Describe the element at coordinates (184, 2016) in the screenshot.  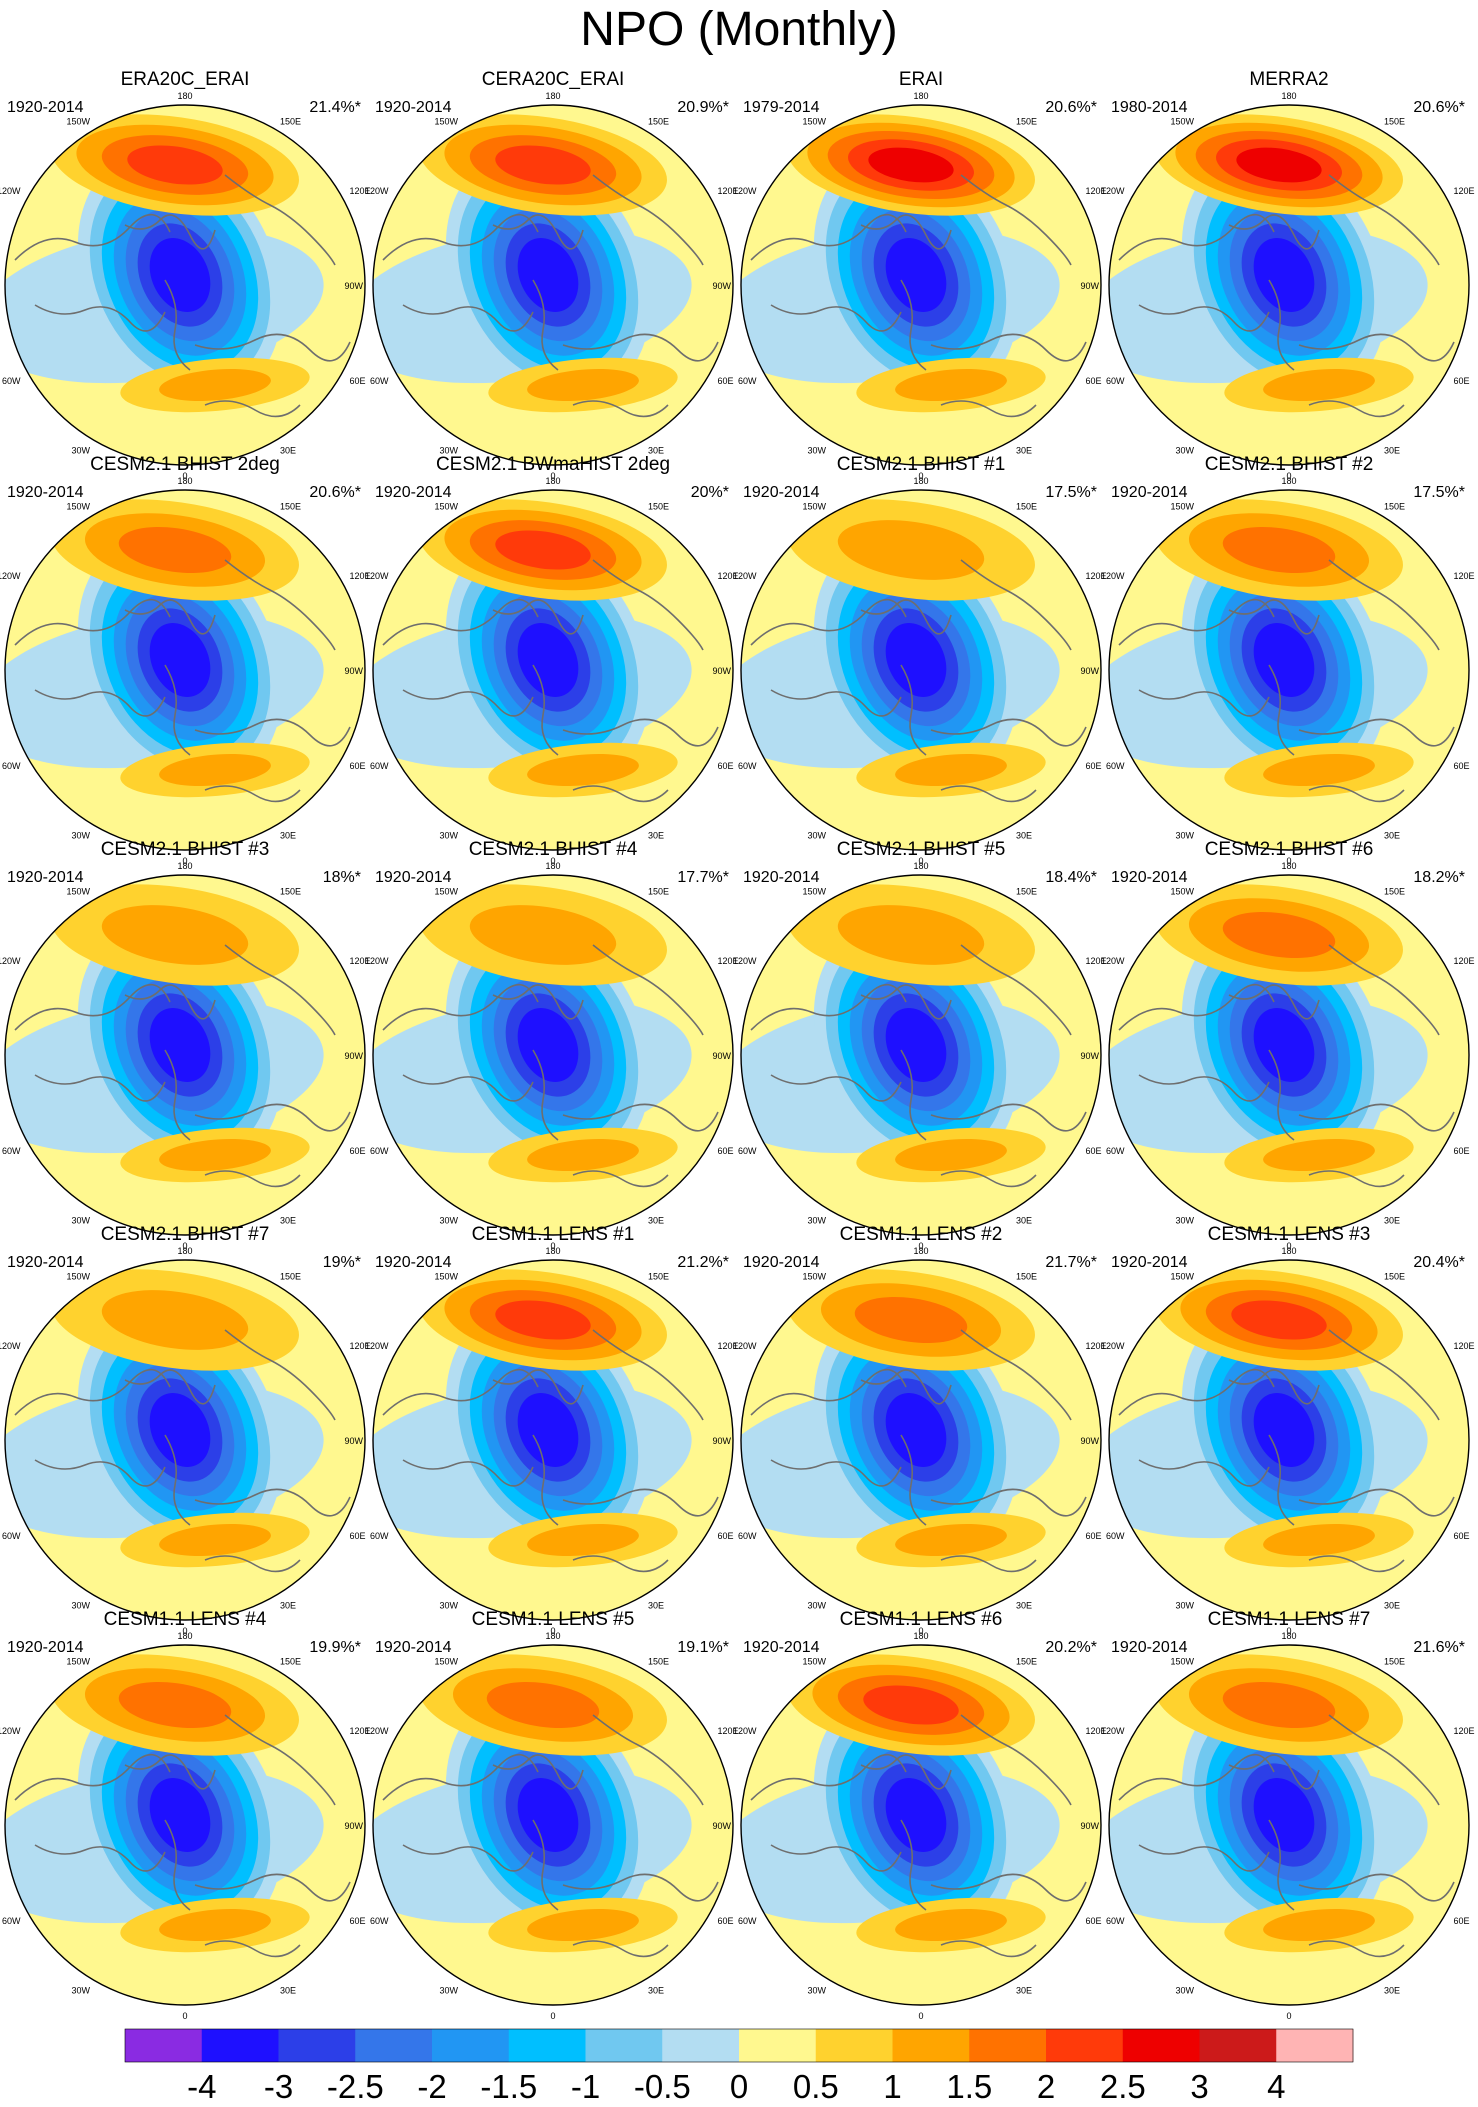
I see `lon-label: 0` at that location.